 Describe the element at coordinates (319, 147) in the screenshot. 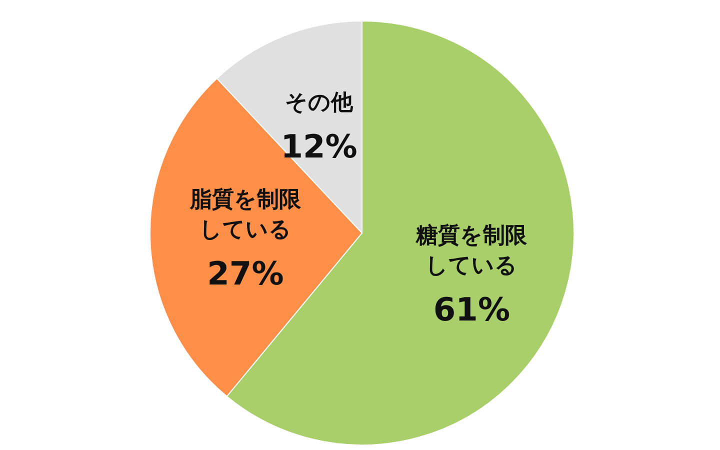

I see `data-label: 12%` at that location.